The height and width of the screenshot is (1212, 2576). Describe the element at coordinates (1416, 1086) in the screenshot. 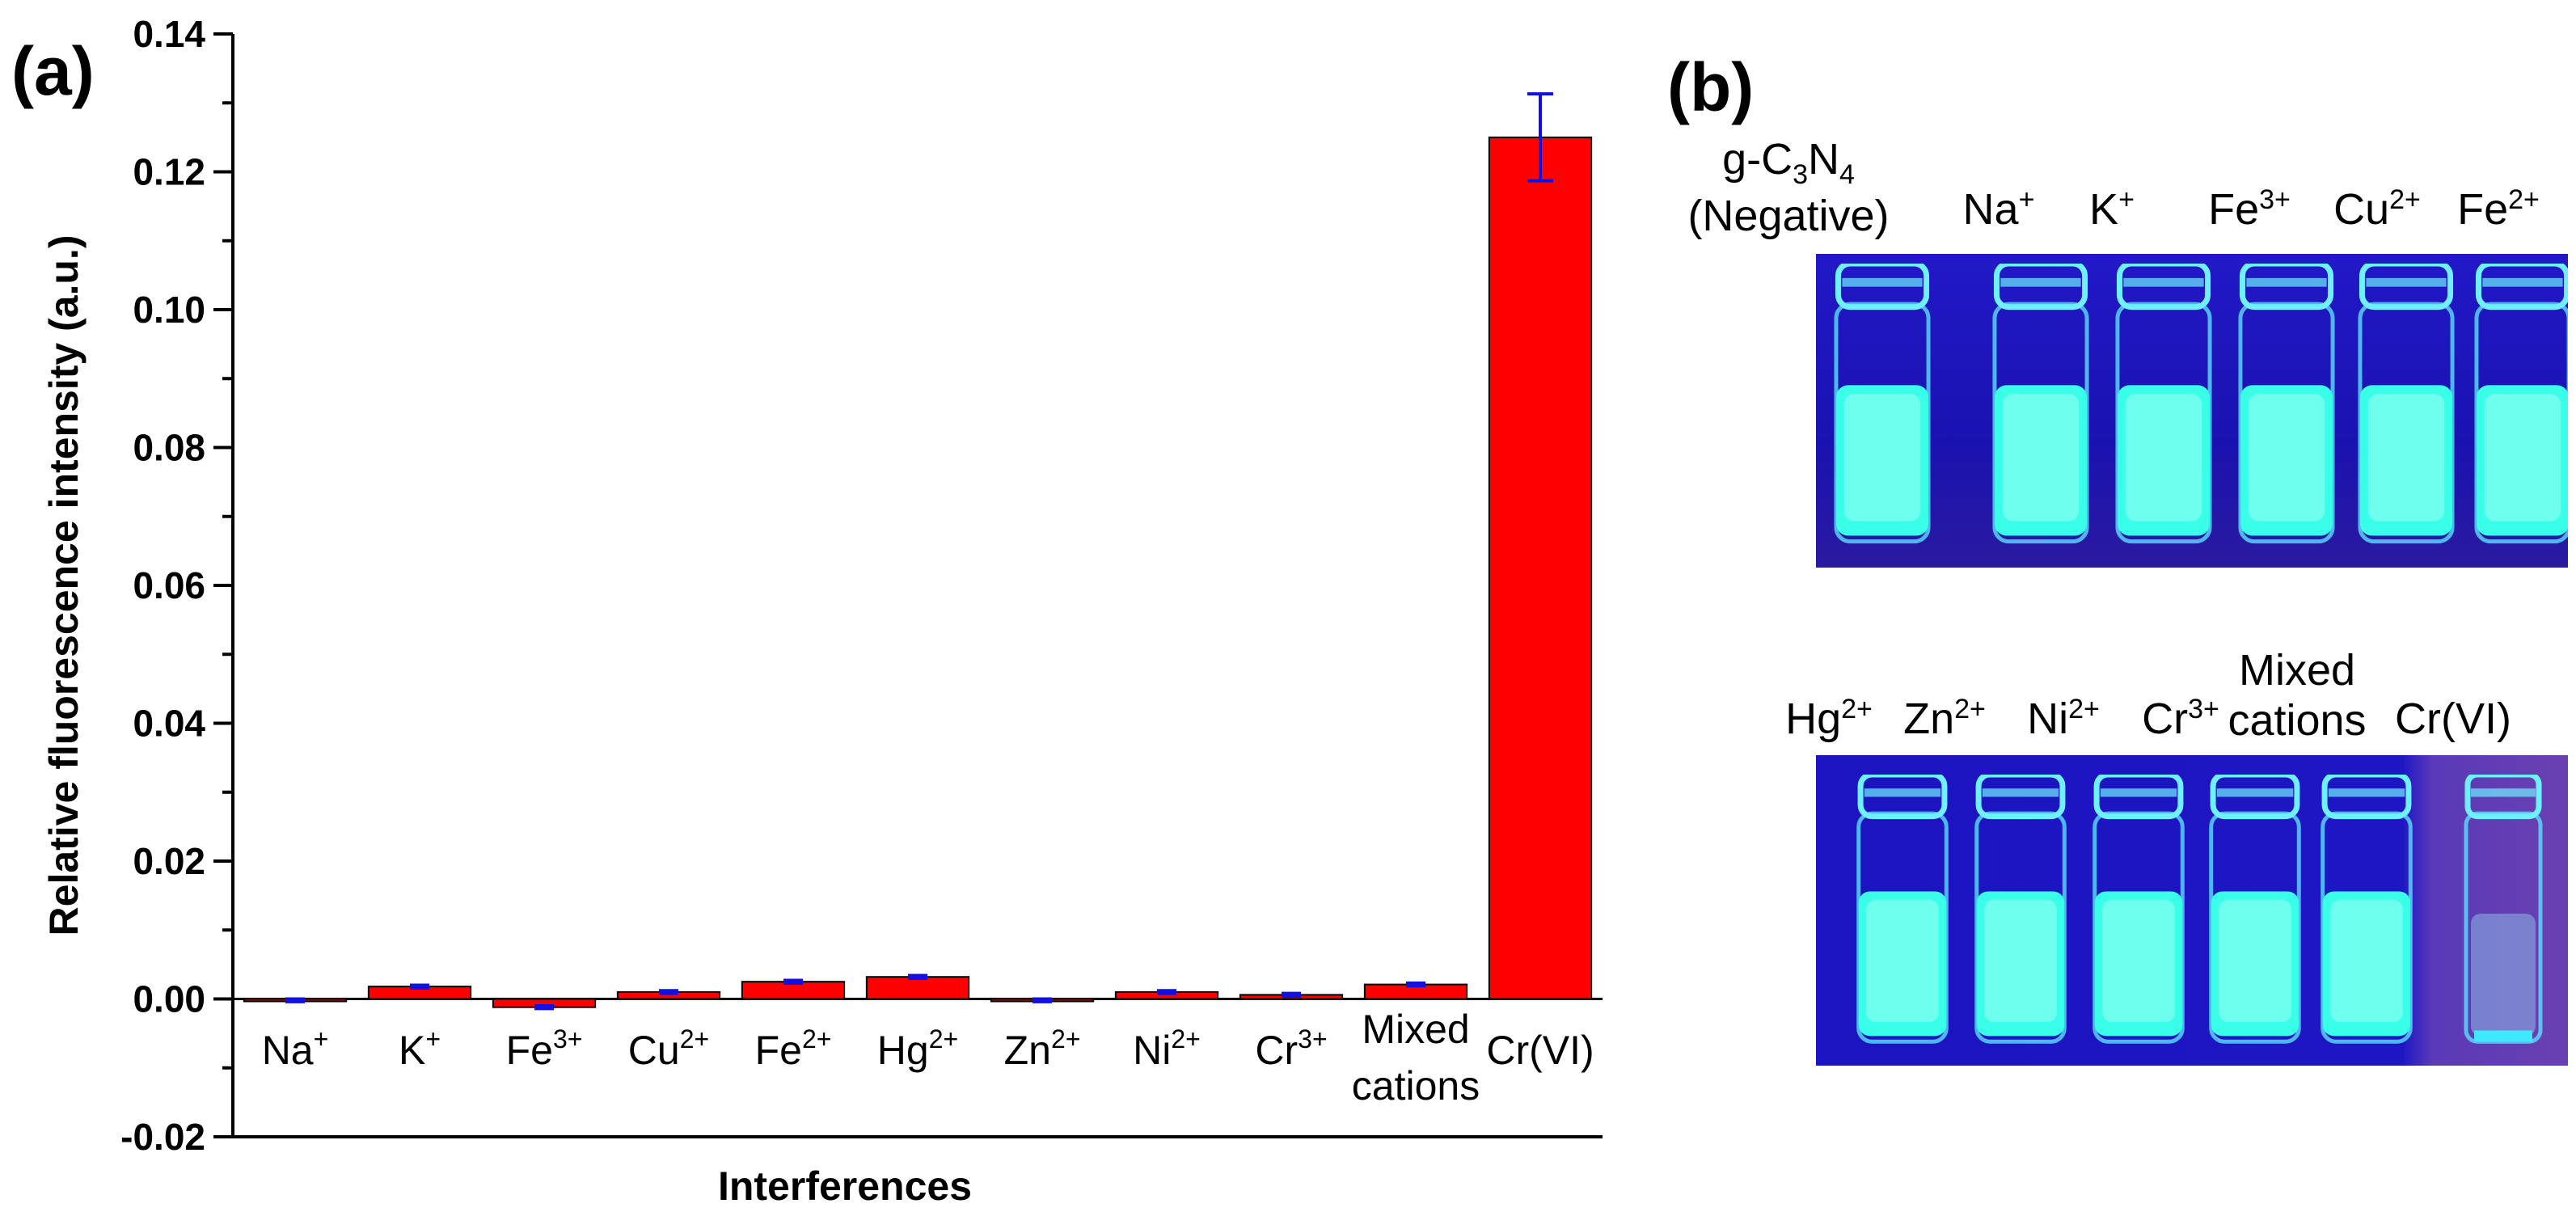

I see `x-tick-label-9-line2: cations` at that location.